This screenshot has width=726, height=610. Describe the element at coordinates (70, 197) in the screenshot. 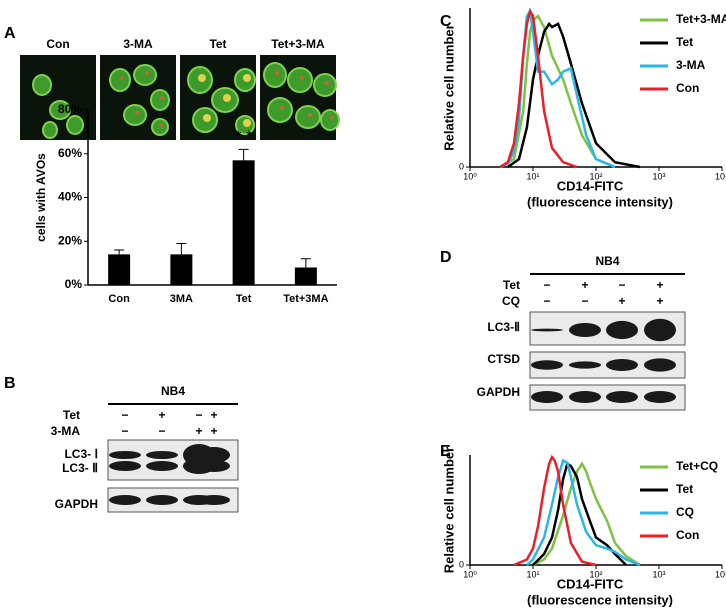

I see `y-tick-label: 40%` at that location.